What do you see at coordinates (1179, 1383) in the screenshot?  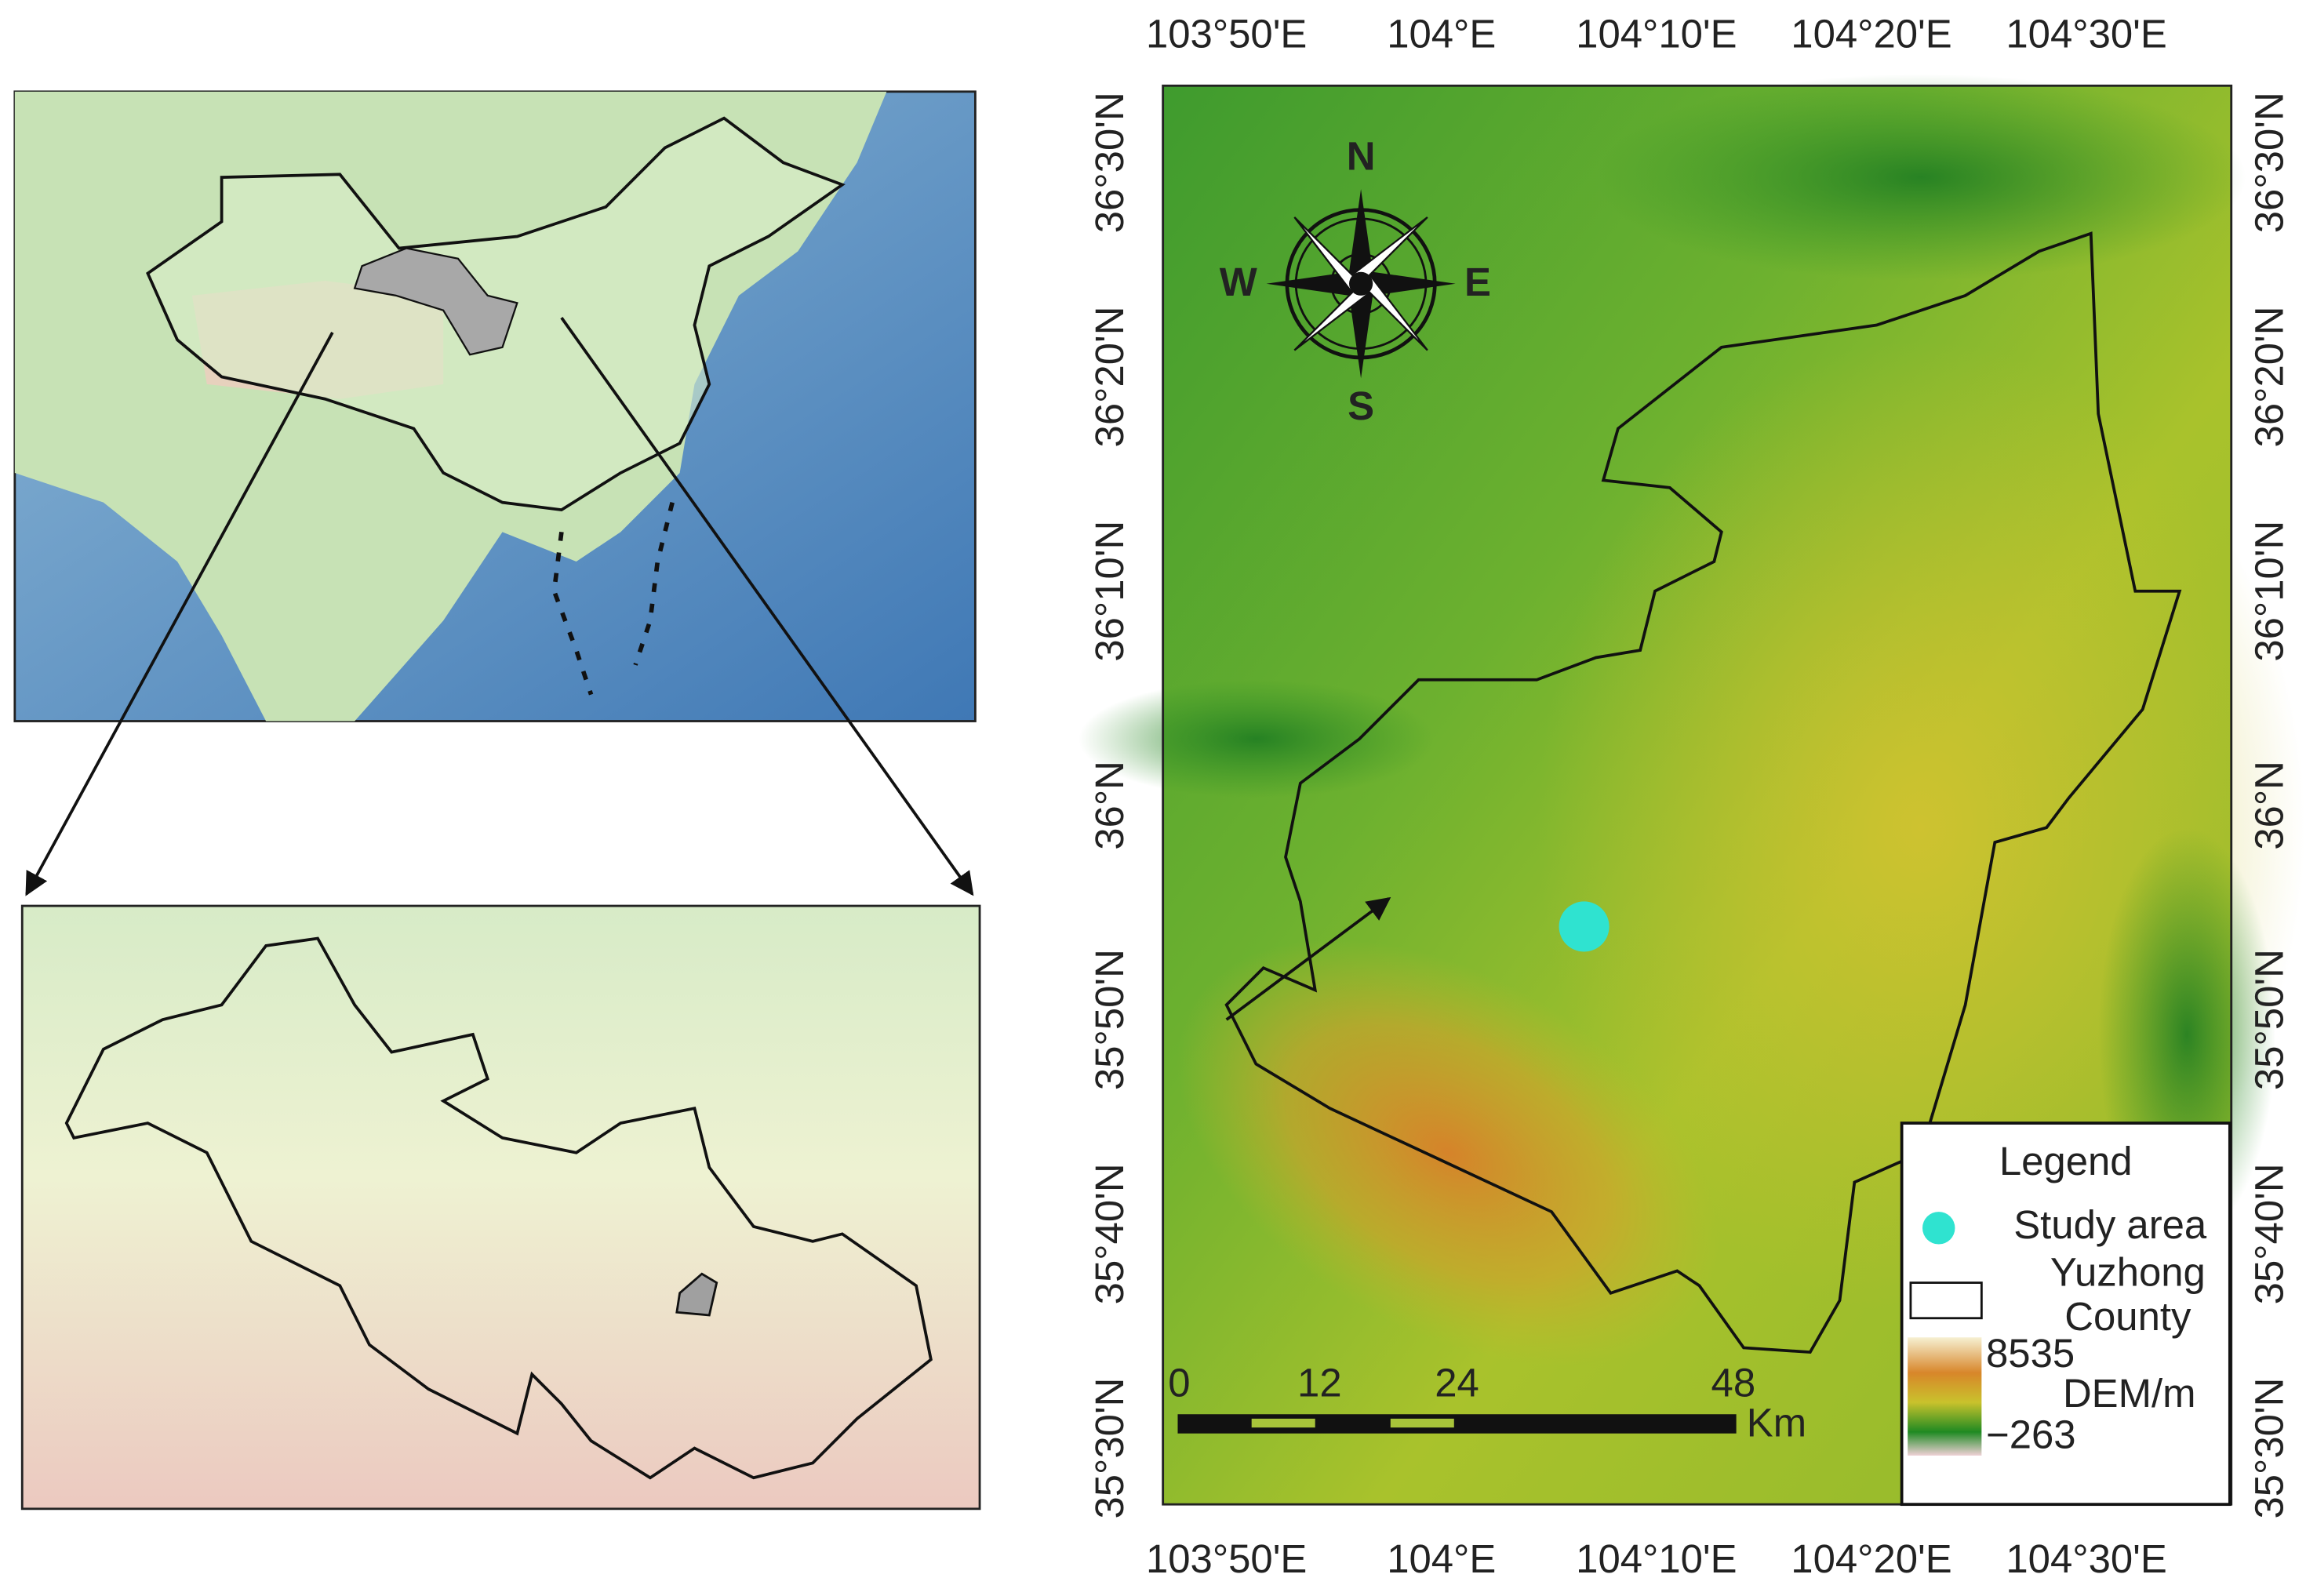 I see `scale-label: 0` at bounding box center [1179, 1383].